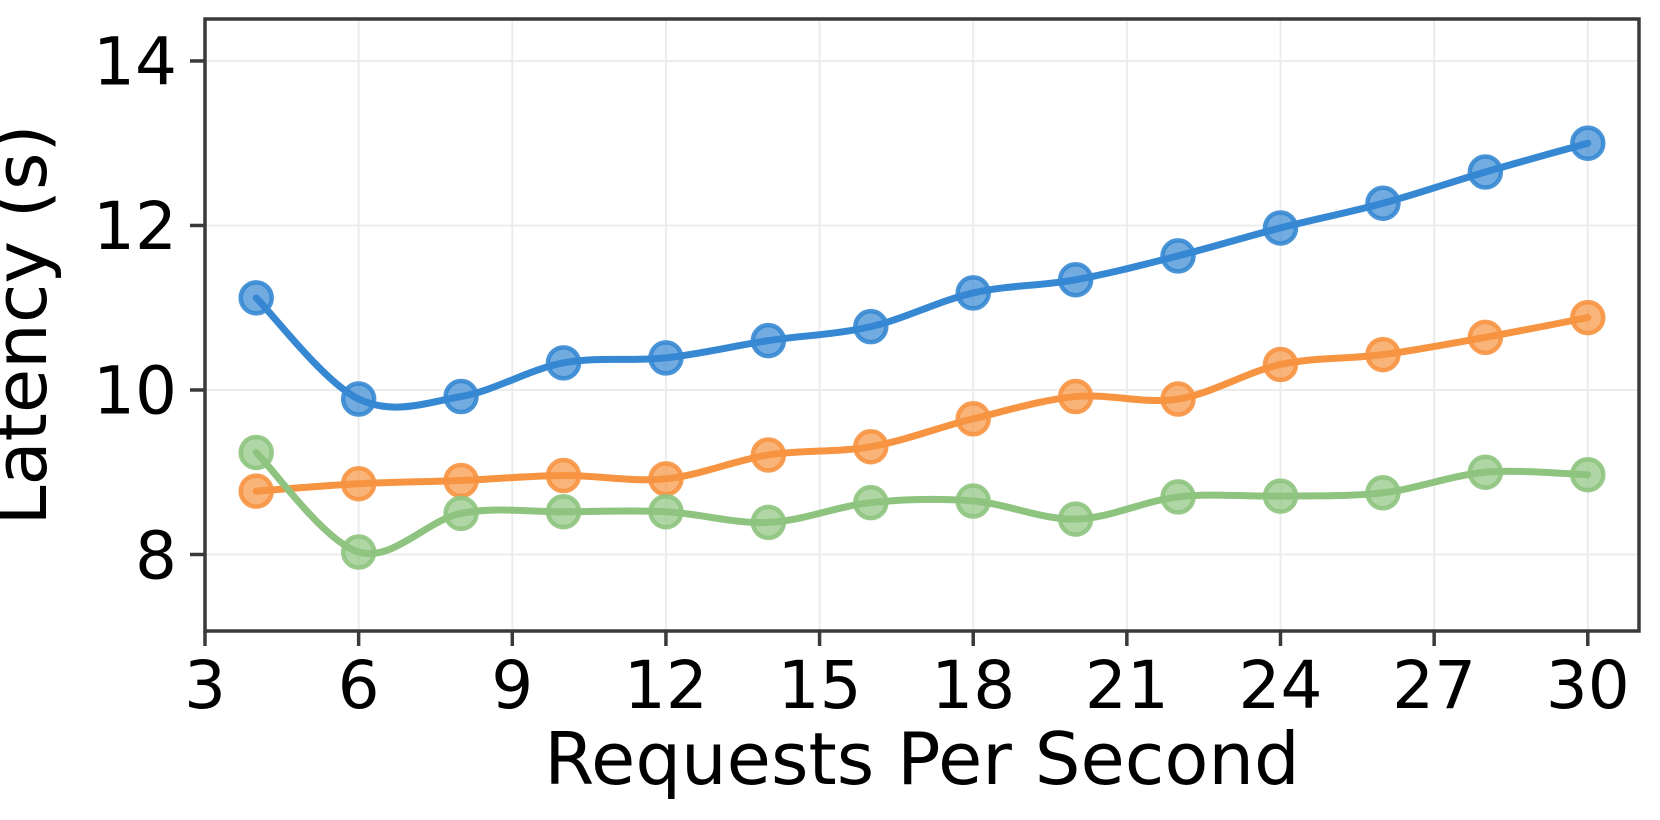 The image size is (1660, 820). I want to click on x-tick-label: 6, so click(359, 685).